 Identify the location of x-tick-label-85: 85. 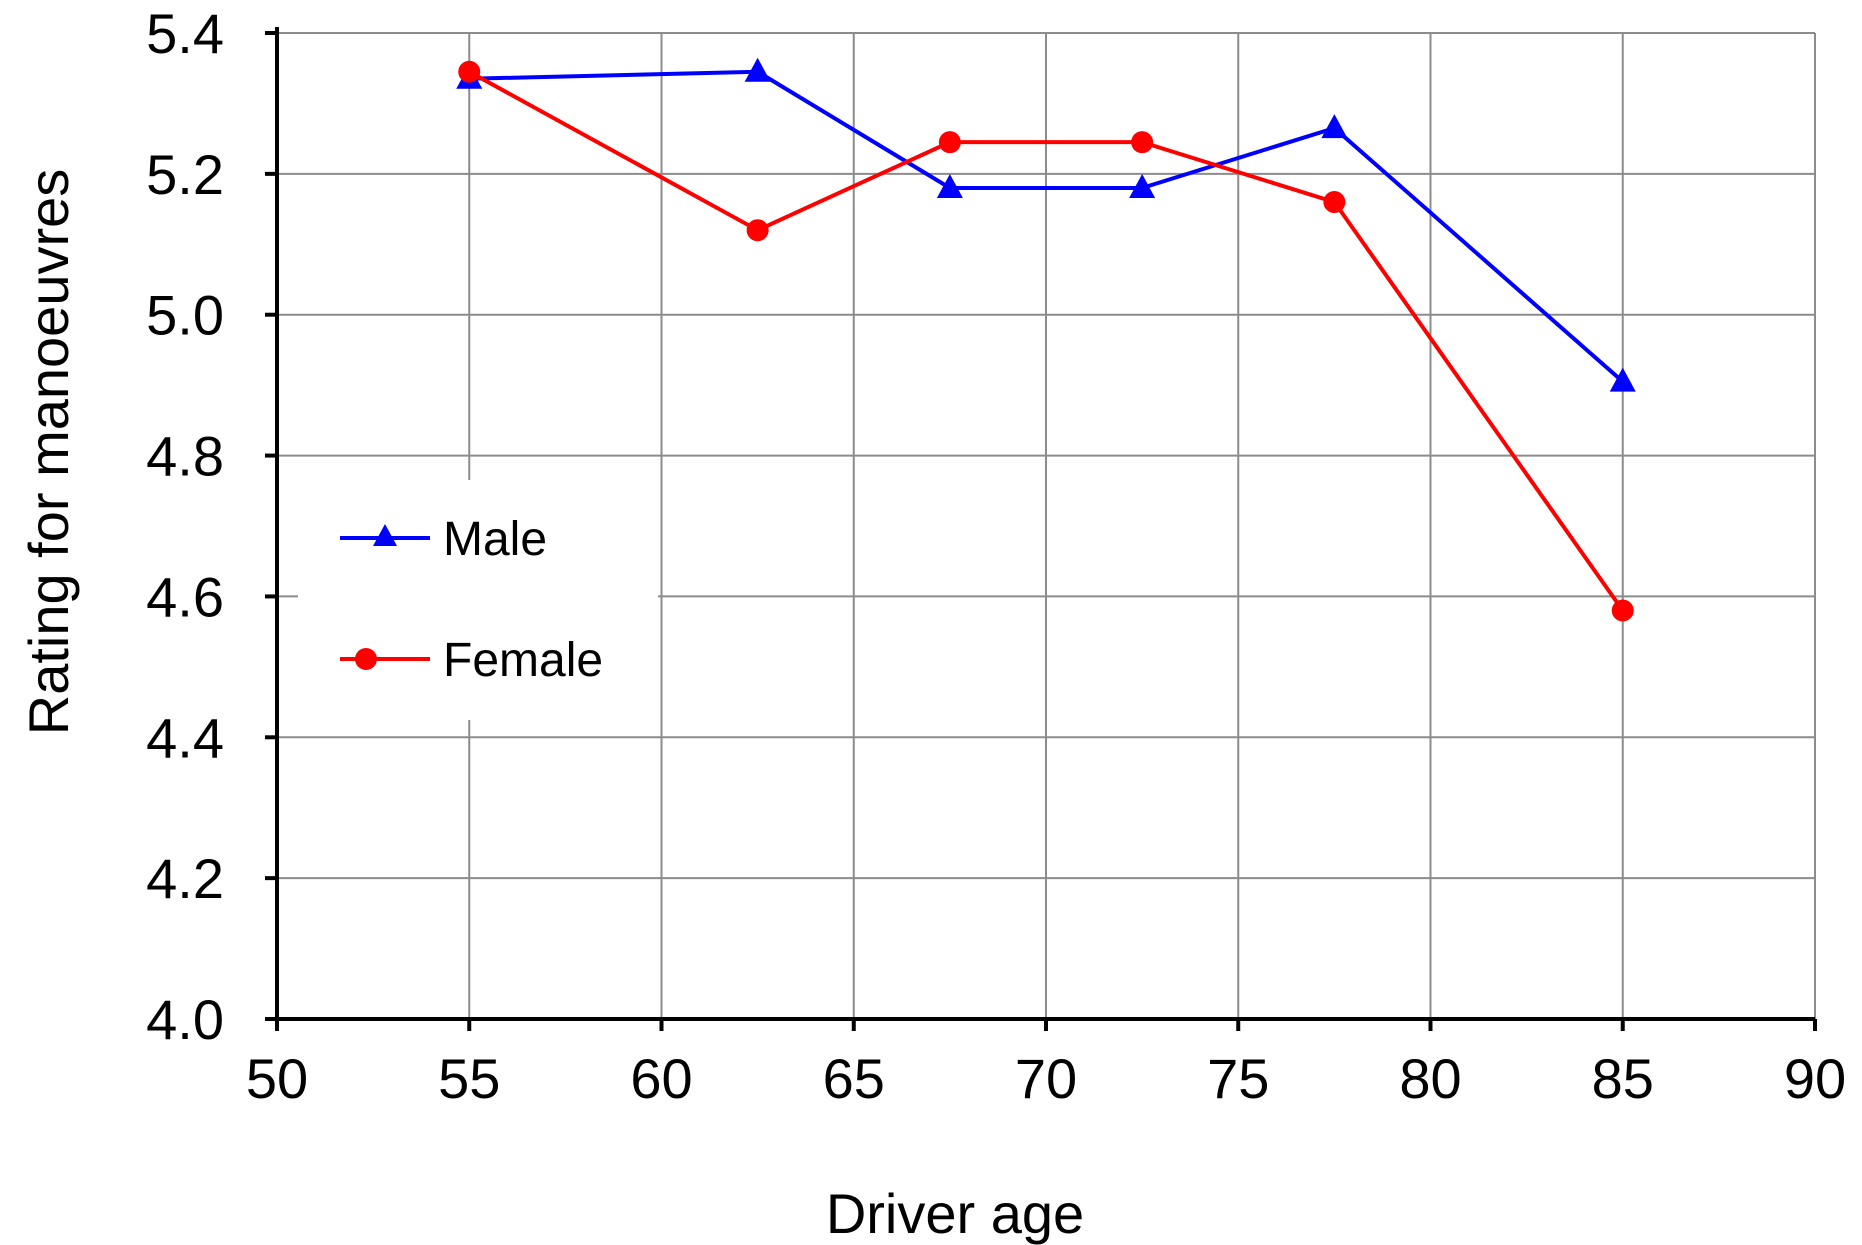
(1623, 1078).